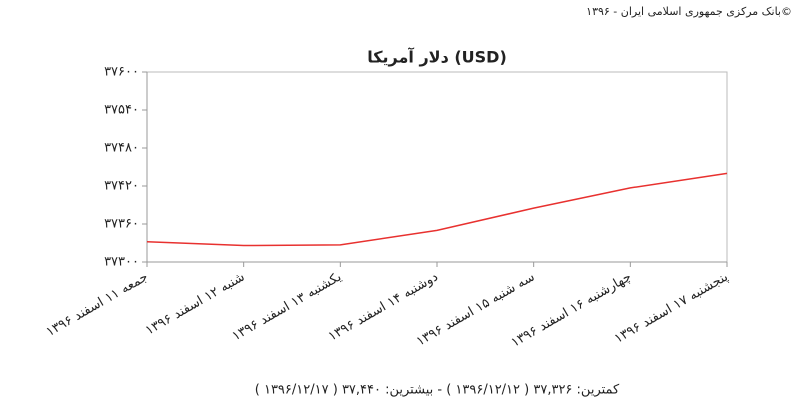 The width and height of the screenshot is (800, 407). Describe the element at coordinates (121, 72) in the screenshot. I see `y-tick-label: ۳۷۶۰۰` at that location.